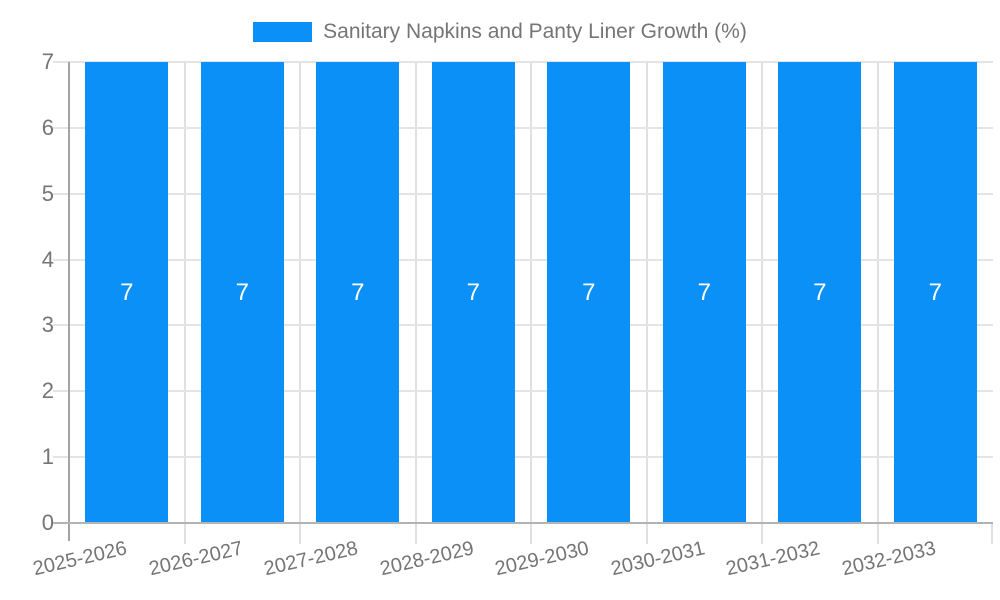 The image size is (1000, 600). I want to click on x-baseline, so click(523, 523).